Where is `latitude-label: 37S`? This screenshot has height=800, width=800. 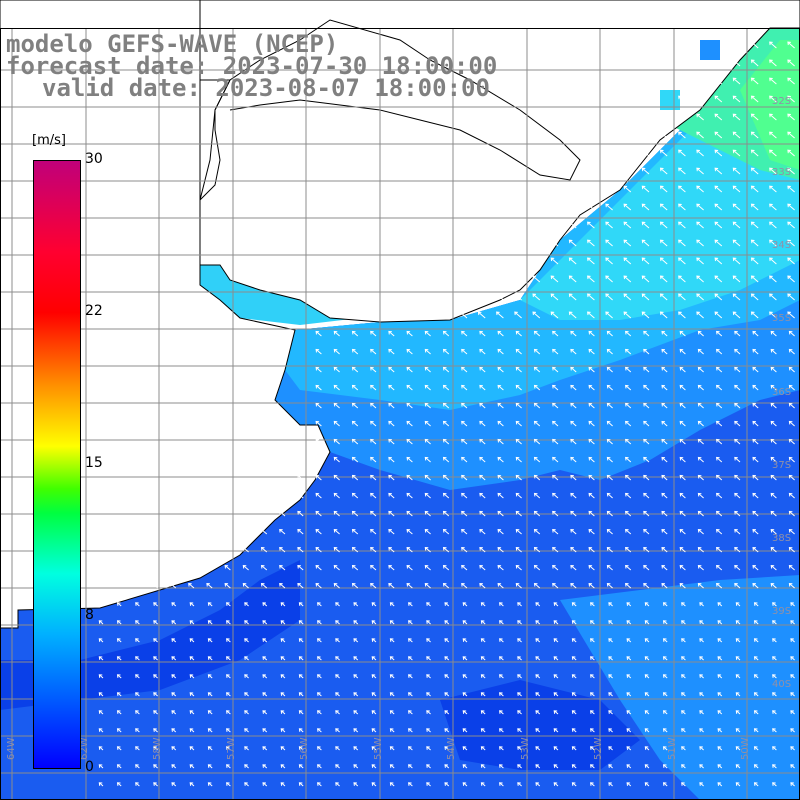
latitude-label: 37S is located at coordinates (781, 465).